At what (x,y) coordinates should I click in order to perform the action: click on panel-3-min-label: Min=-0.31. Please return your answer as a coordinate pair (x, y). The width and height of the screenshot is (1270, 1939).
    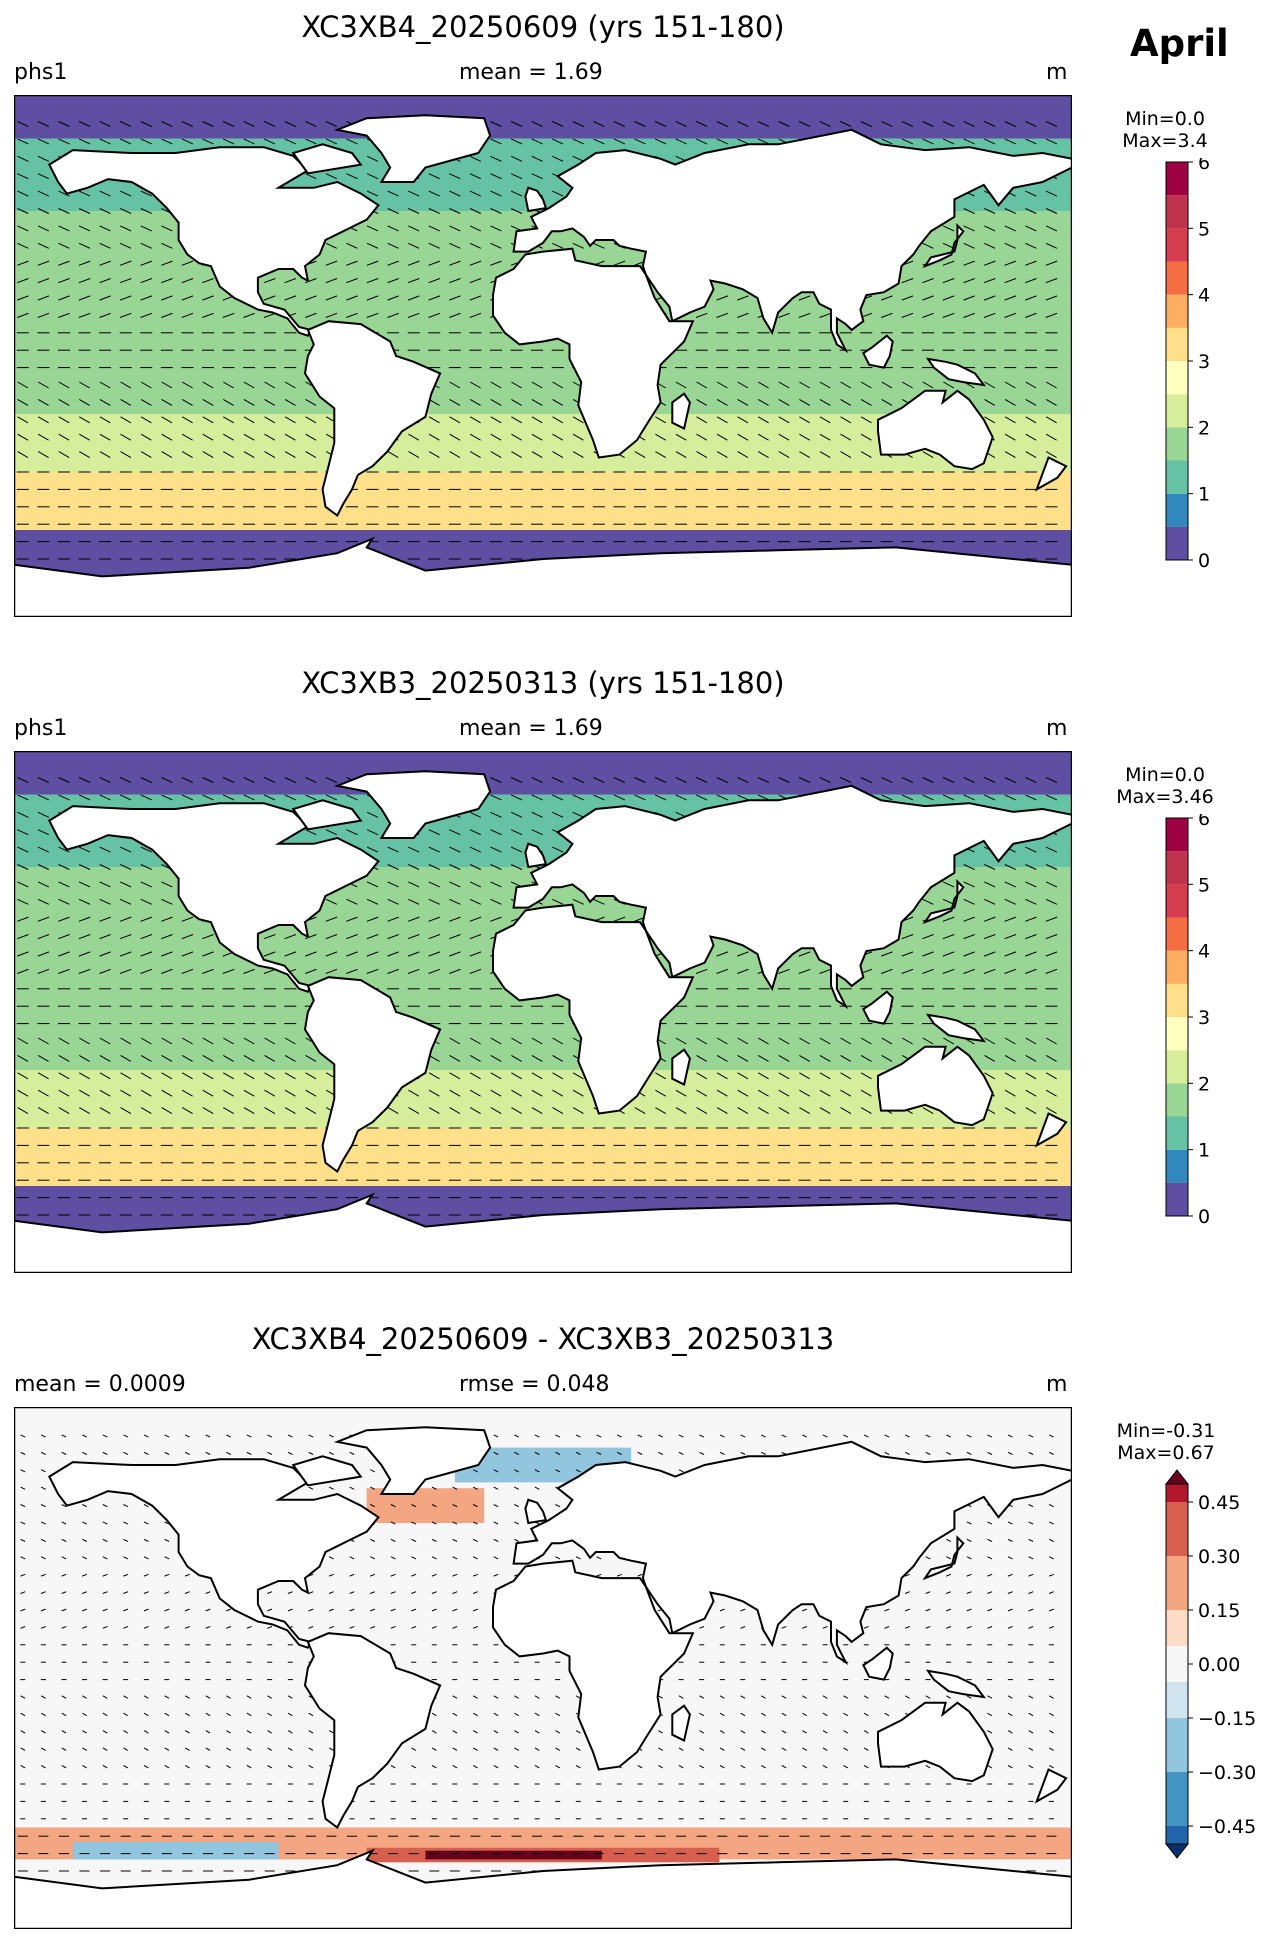
    Looking at the image, I should click on (1166, 1431).